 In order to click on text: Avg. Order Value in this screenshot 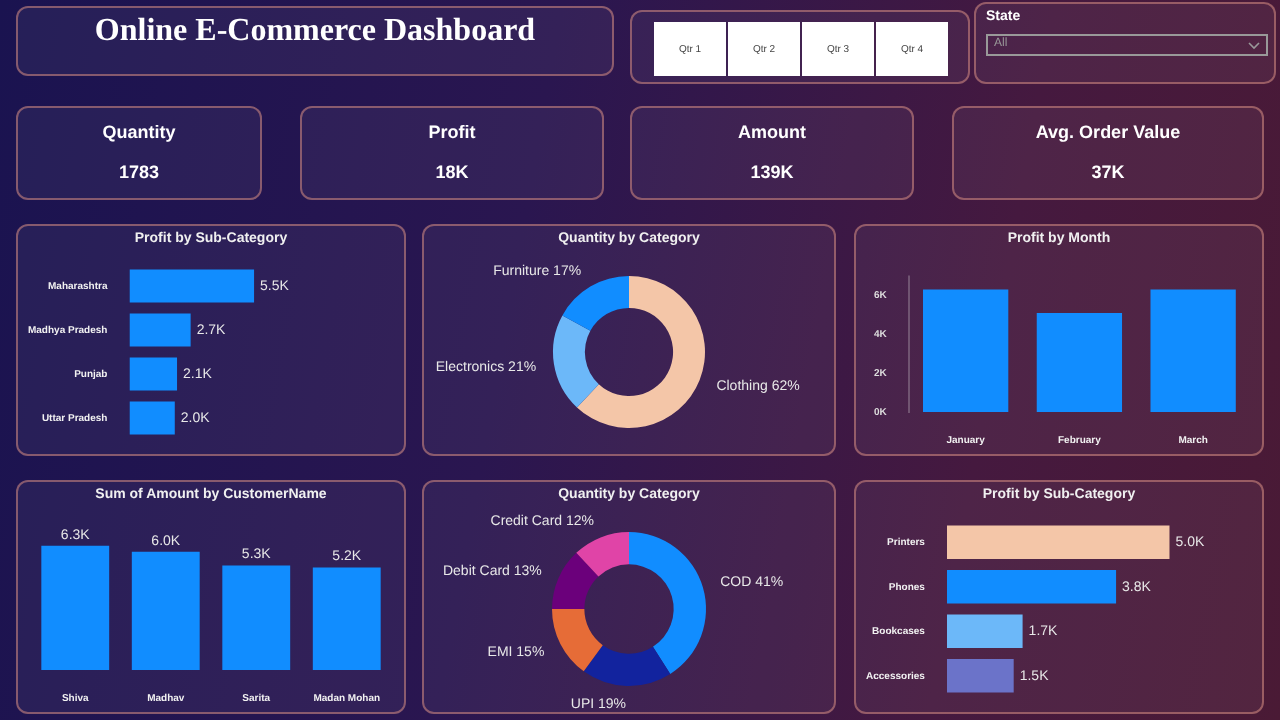, I will do `click(1108, 132)`.